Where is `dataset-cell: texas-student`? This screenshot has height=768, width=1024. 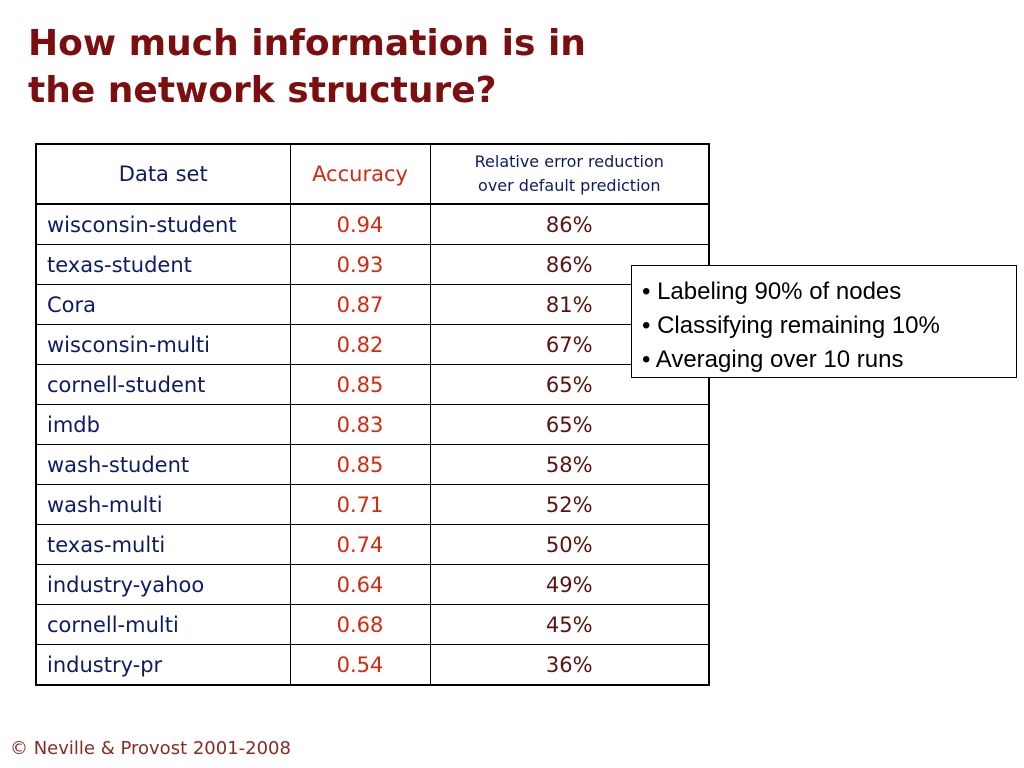
dataset-cell: texas-student is located at coordinates (163, 264).